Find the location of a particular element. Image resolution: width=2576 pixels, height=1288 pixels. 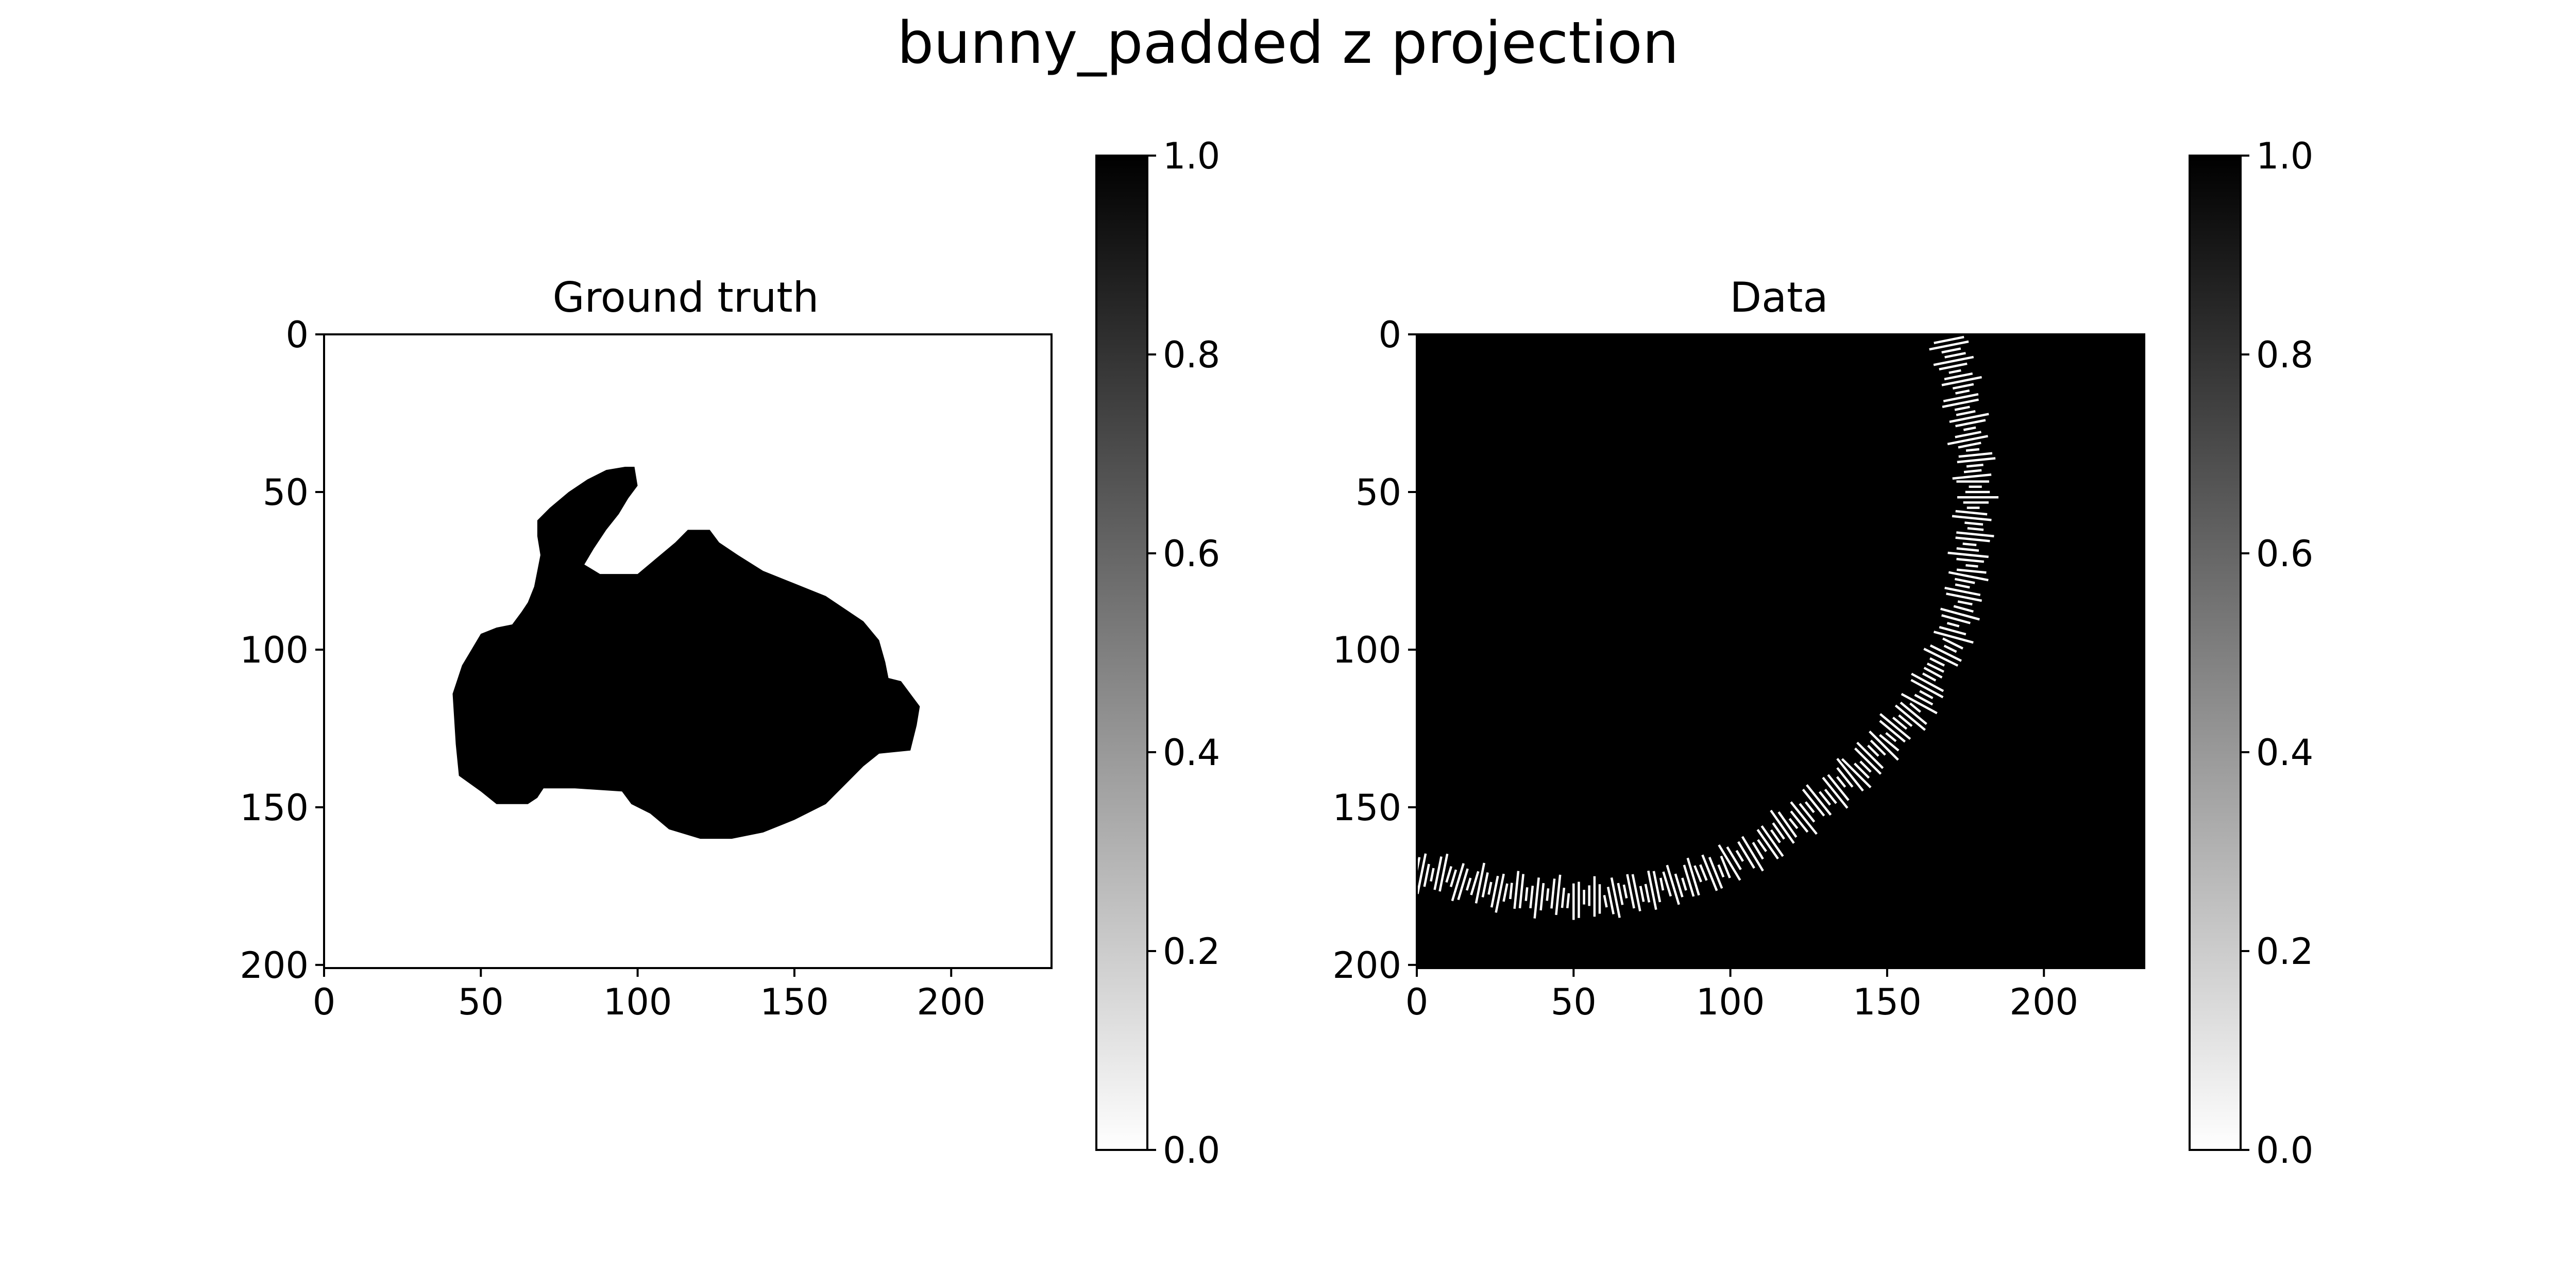

data-axes-frame is located at coordinates (1780, 651).